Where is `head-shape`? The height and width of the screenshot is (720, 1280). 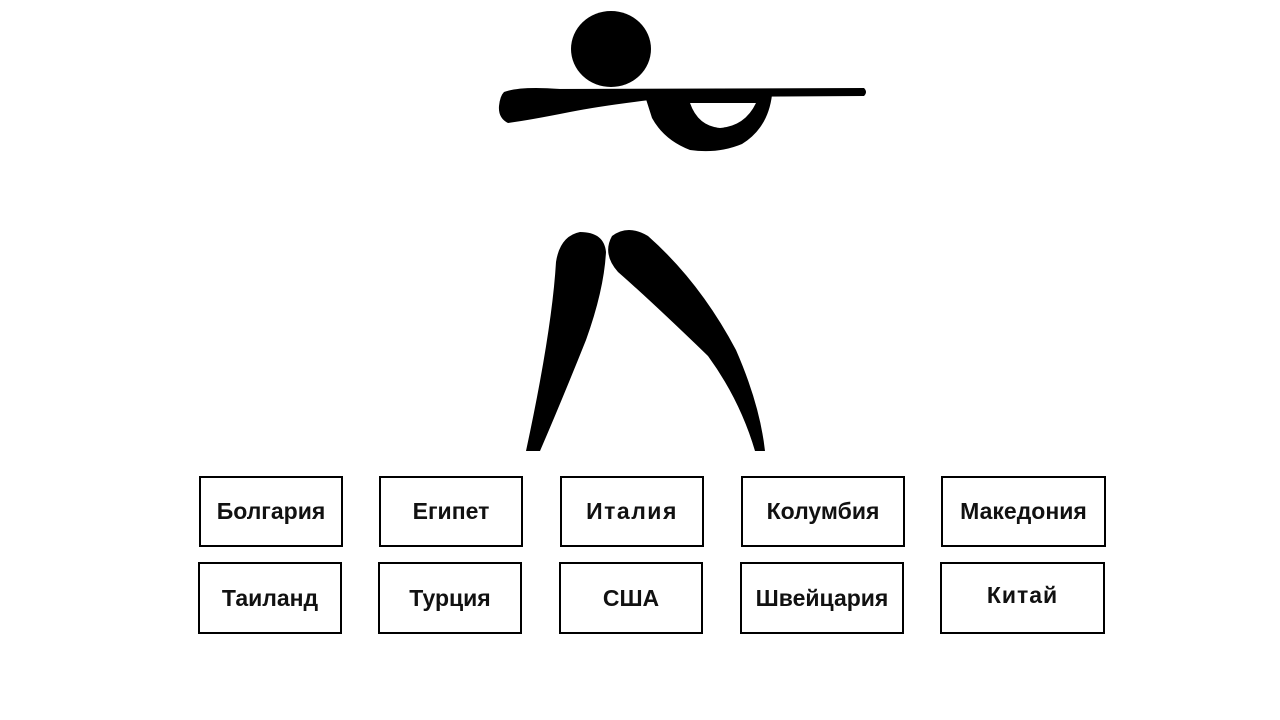
head-shape is located at coordinates (611, 49).